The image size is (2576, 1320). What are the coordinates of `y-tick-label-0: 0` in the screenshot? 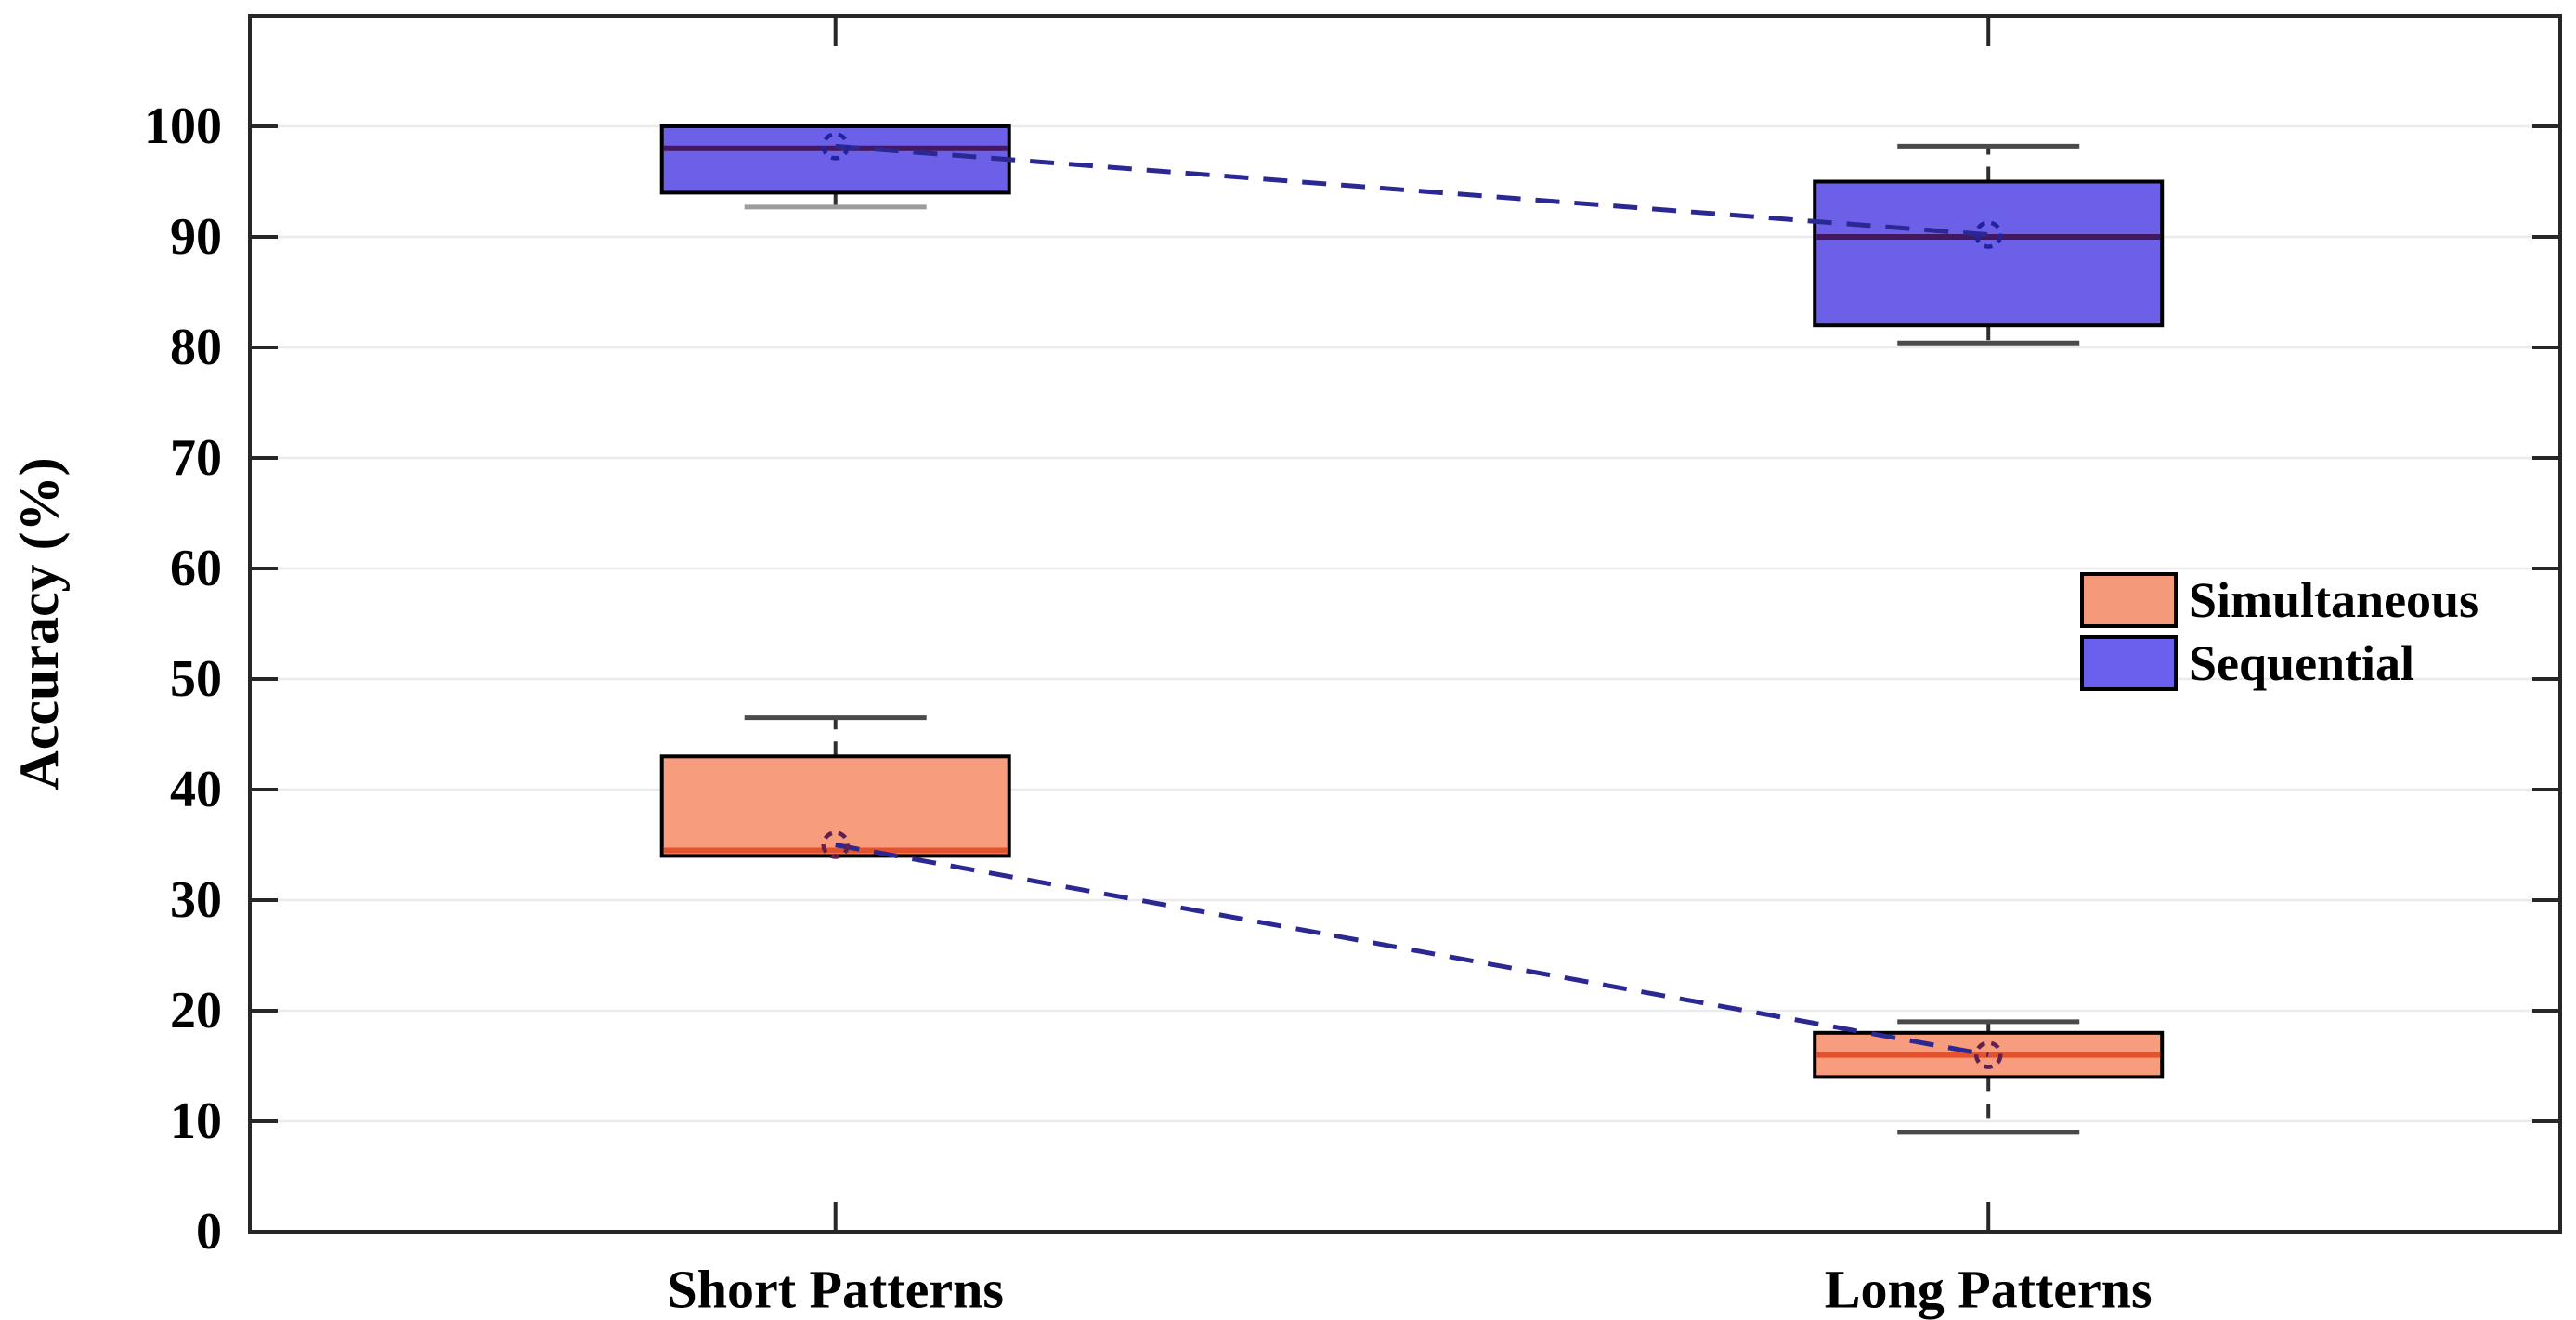 It's located at (209, 1232).